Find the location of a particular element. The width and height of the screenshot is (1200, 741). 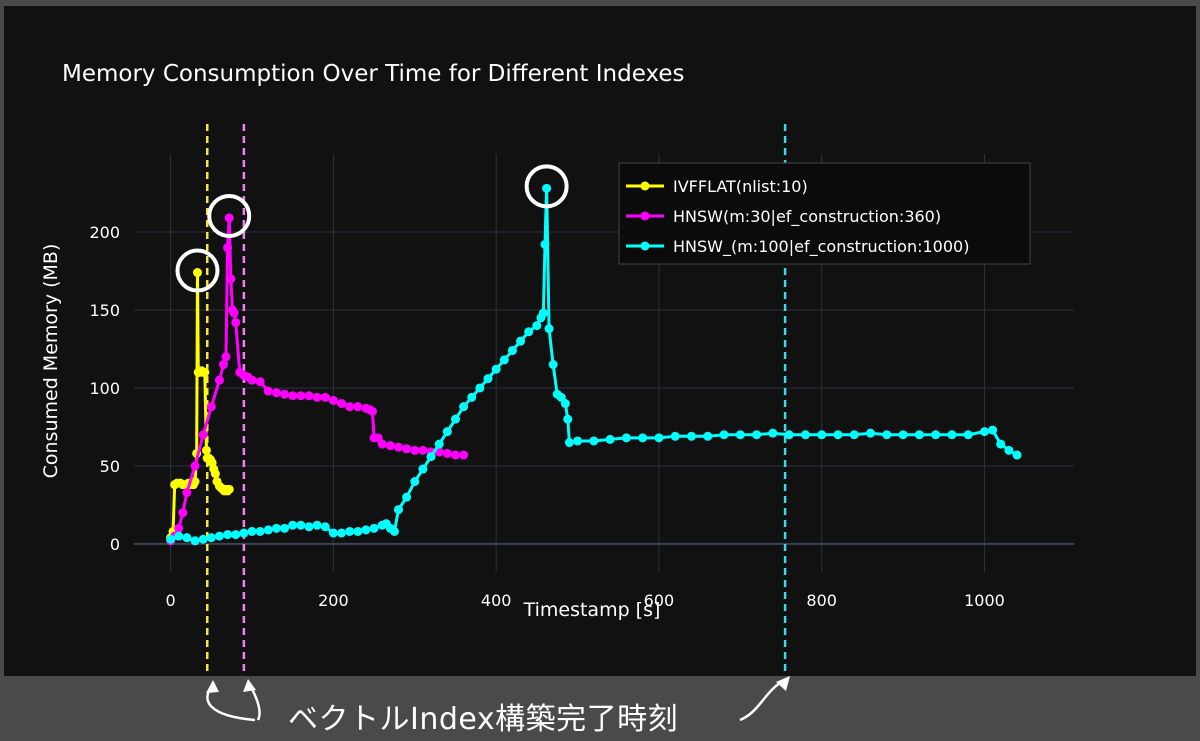

y-tick-label: 50 is located at coordinates (110, 466).